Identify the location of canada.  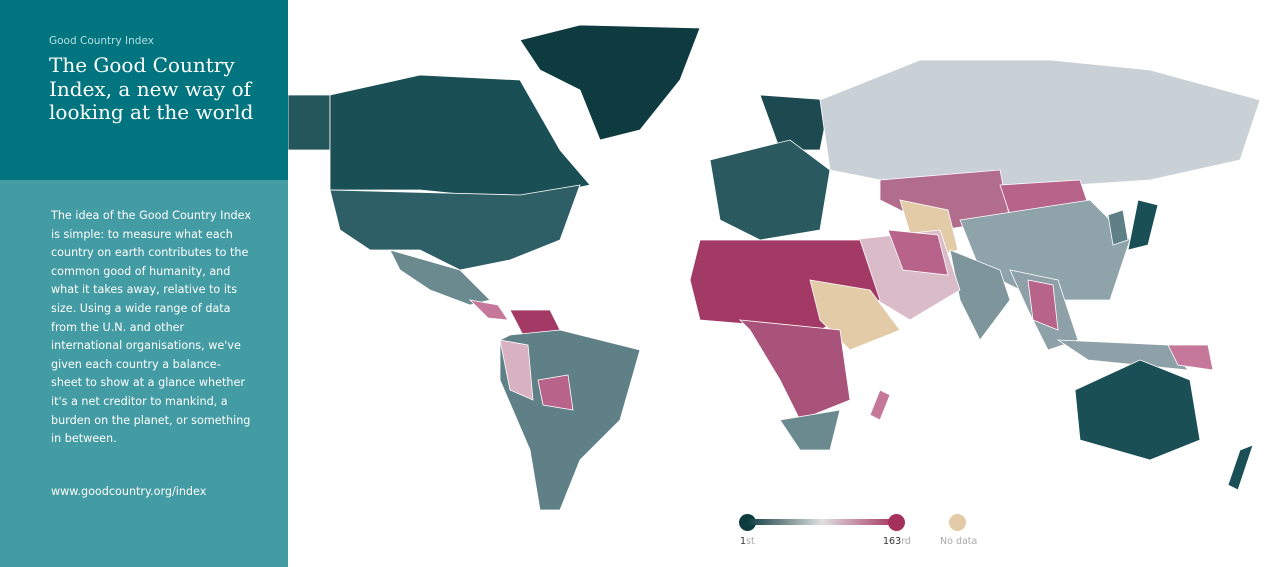
(460, 137).